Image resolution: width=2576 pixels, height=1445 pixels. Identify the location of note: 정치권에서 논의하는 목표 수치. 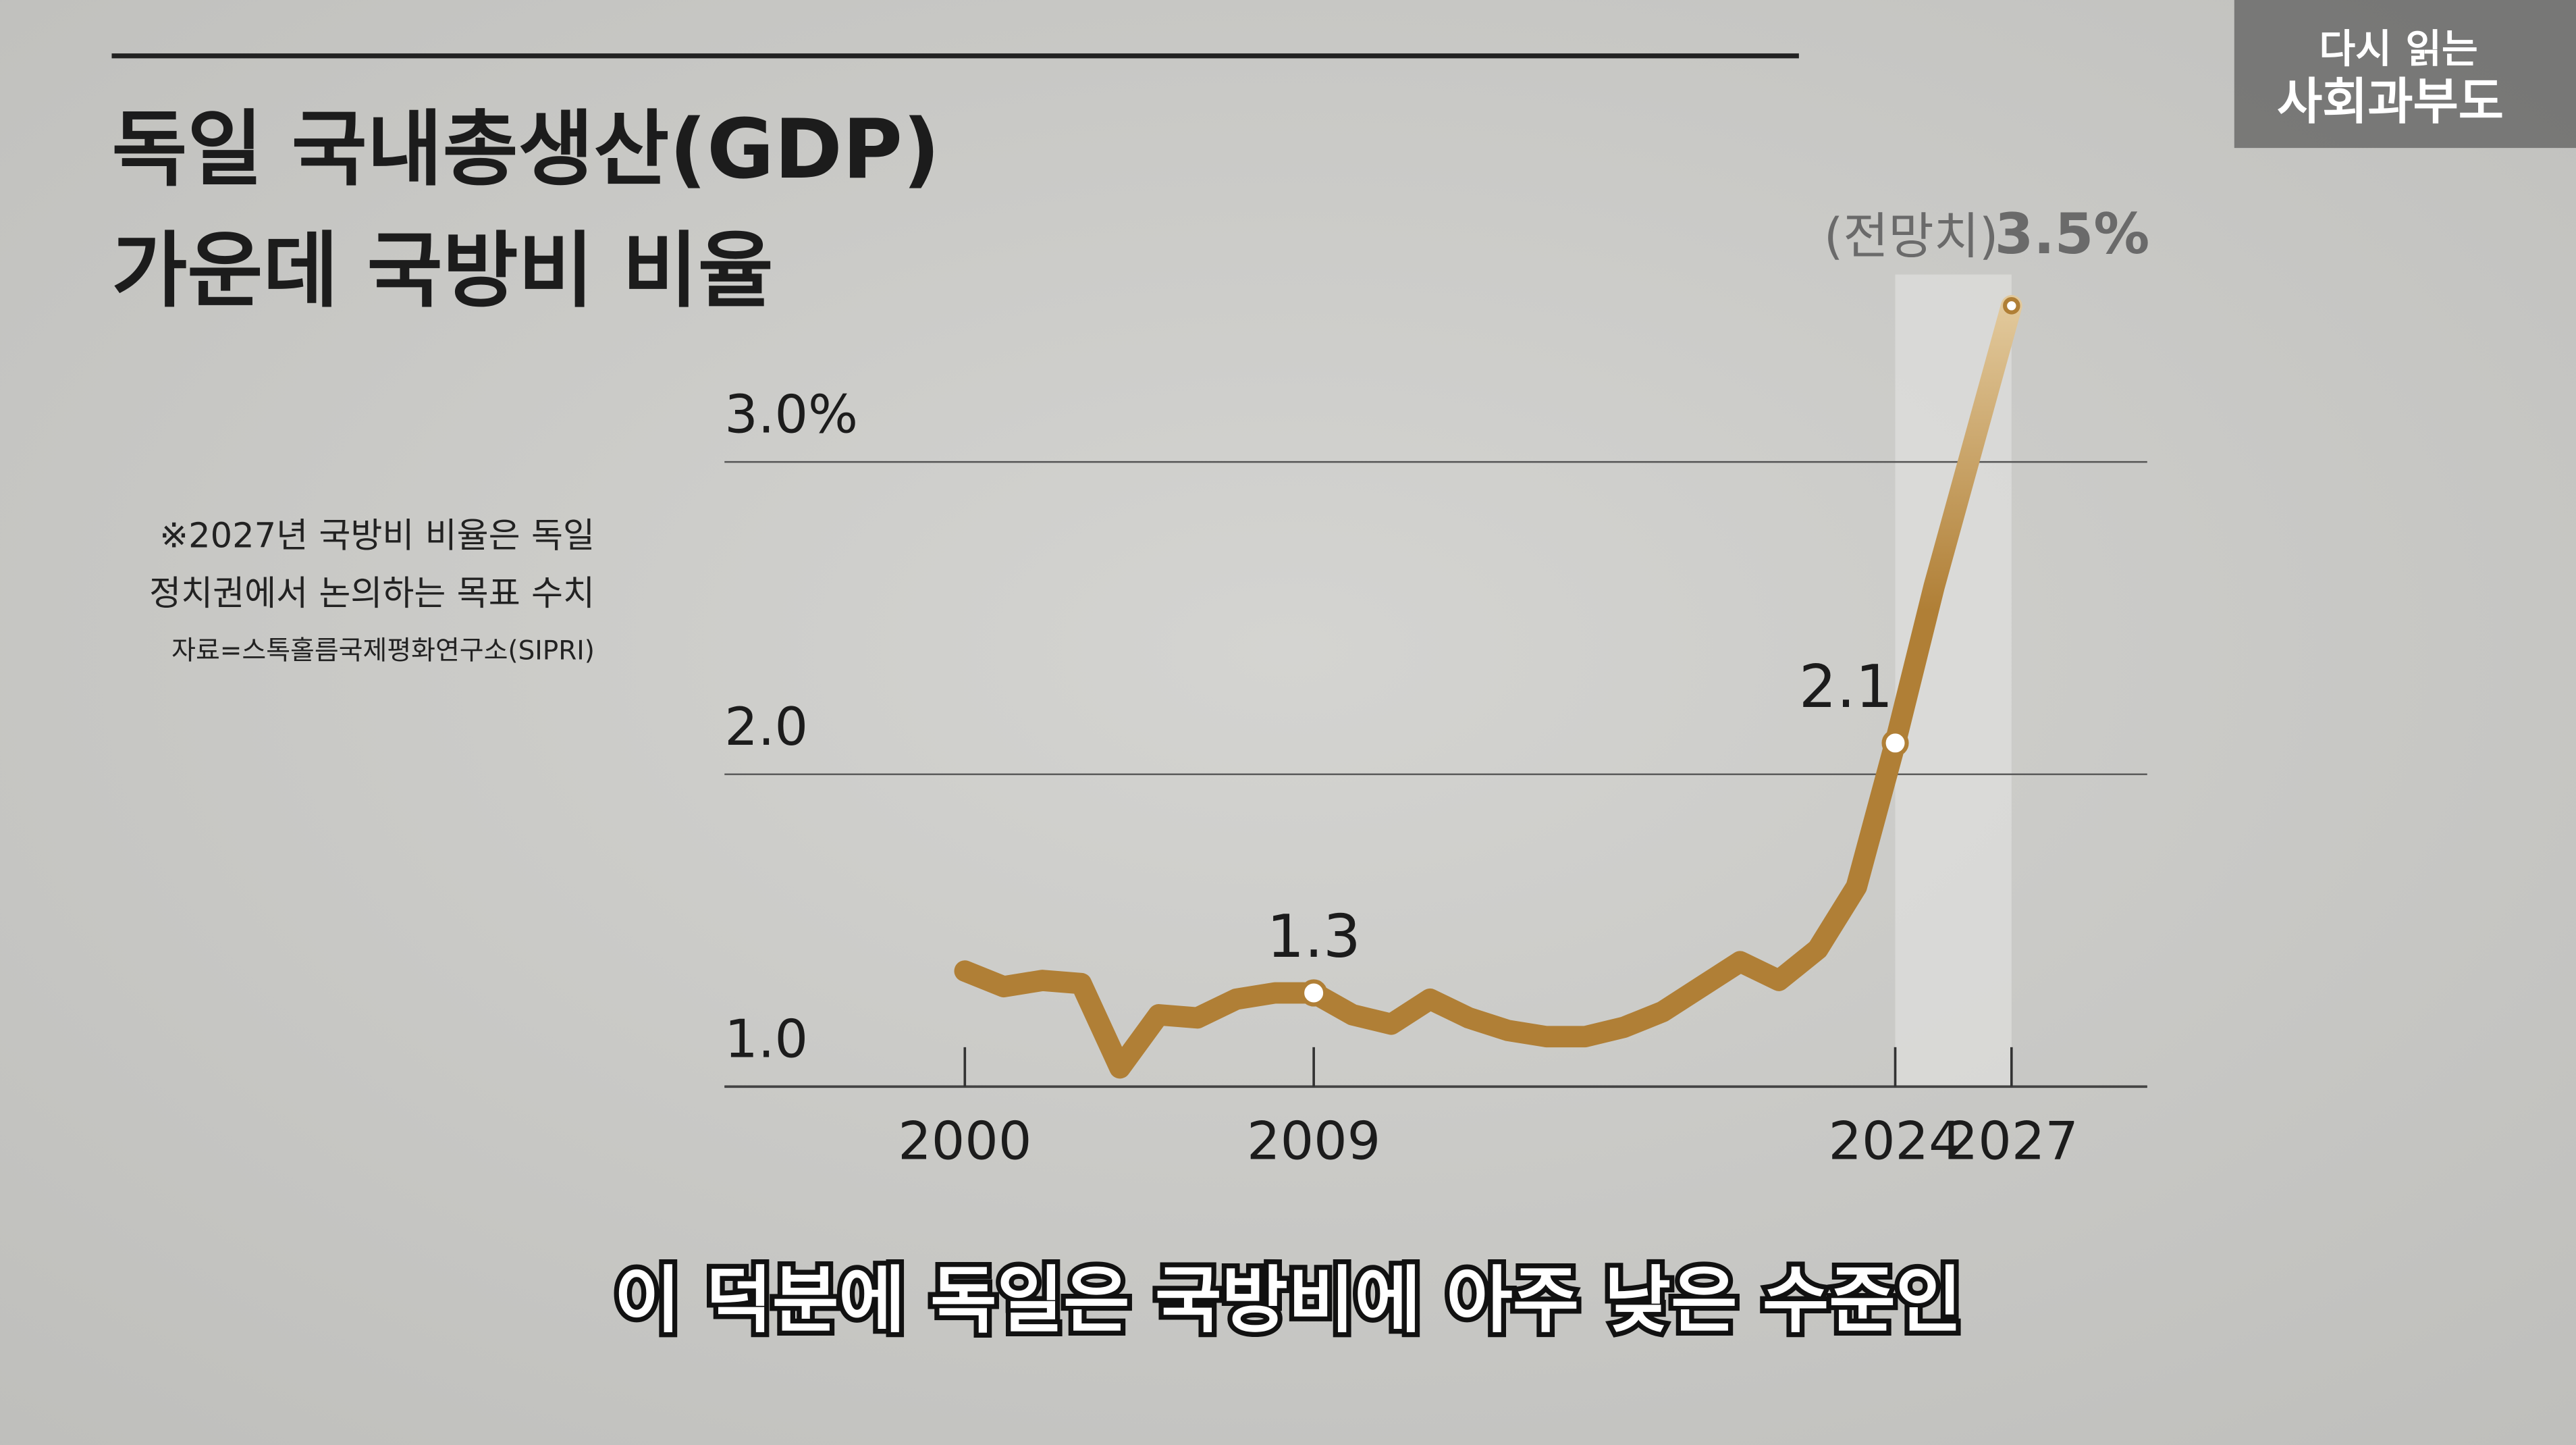
(372, 594).